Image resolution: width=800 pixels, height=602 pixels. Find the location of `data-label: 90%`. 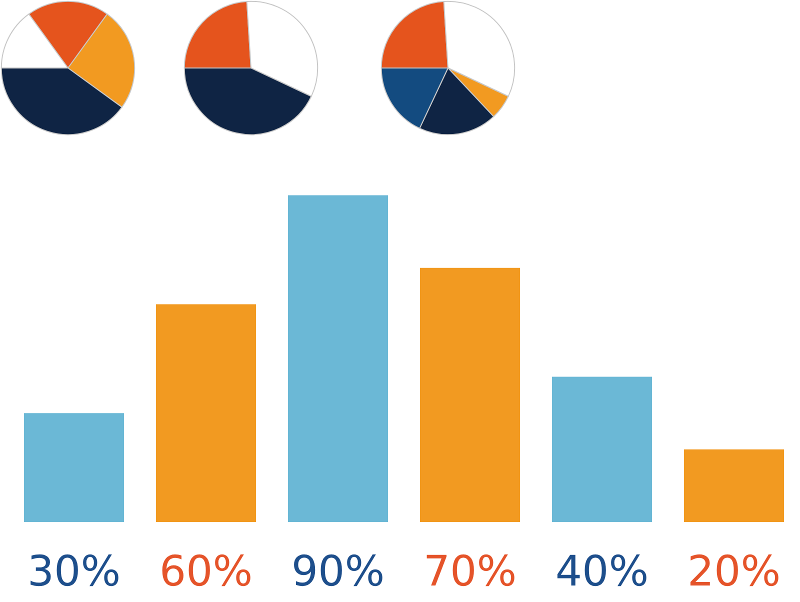

data-label: 90% is located at coordinates (338, 571).